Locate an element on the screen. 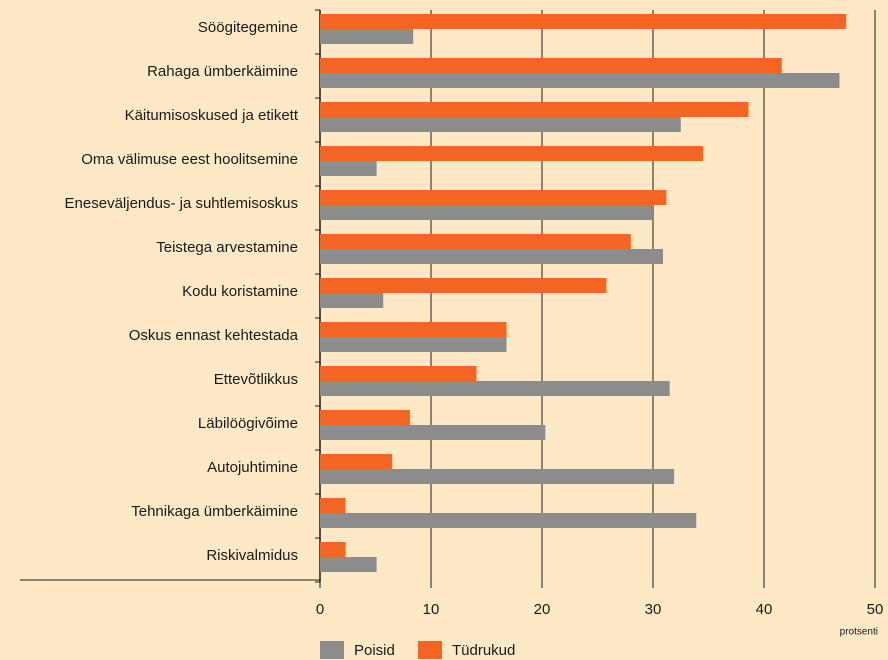  y-tick-label: Rahaga ümberkäimine is located at coordinates (222, 71).